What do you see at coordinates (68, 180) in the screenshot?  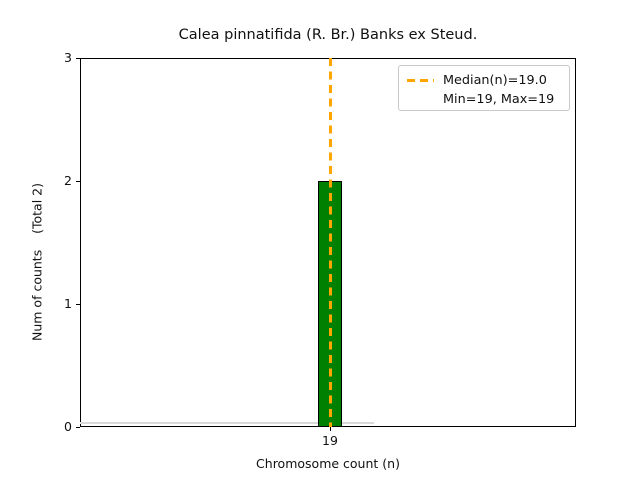 I see `y-tick-label: 2` at bounding box center [68, 180].